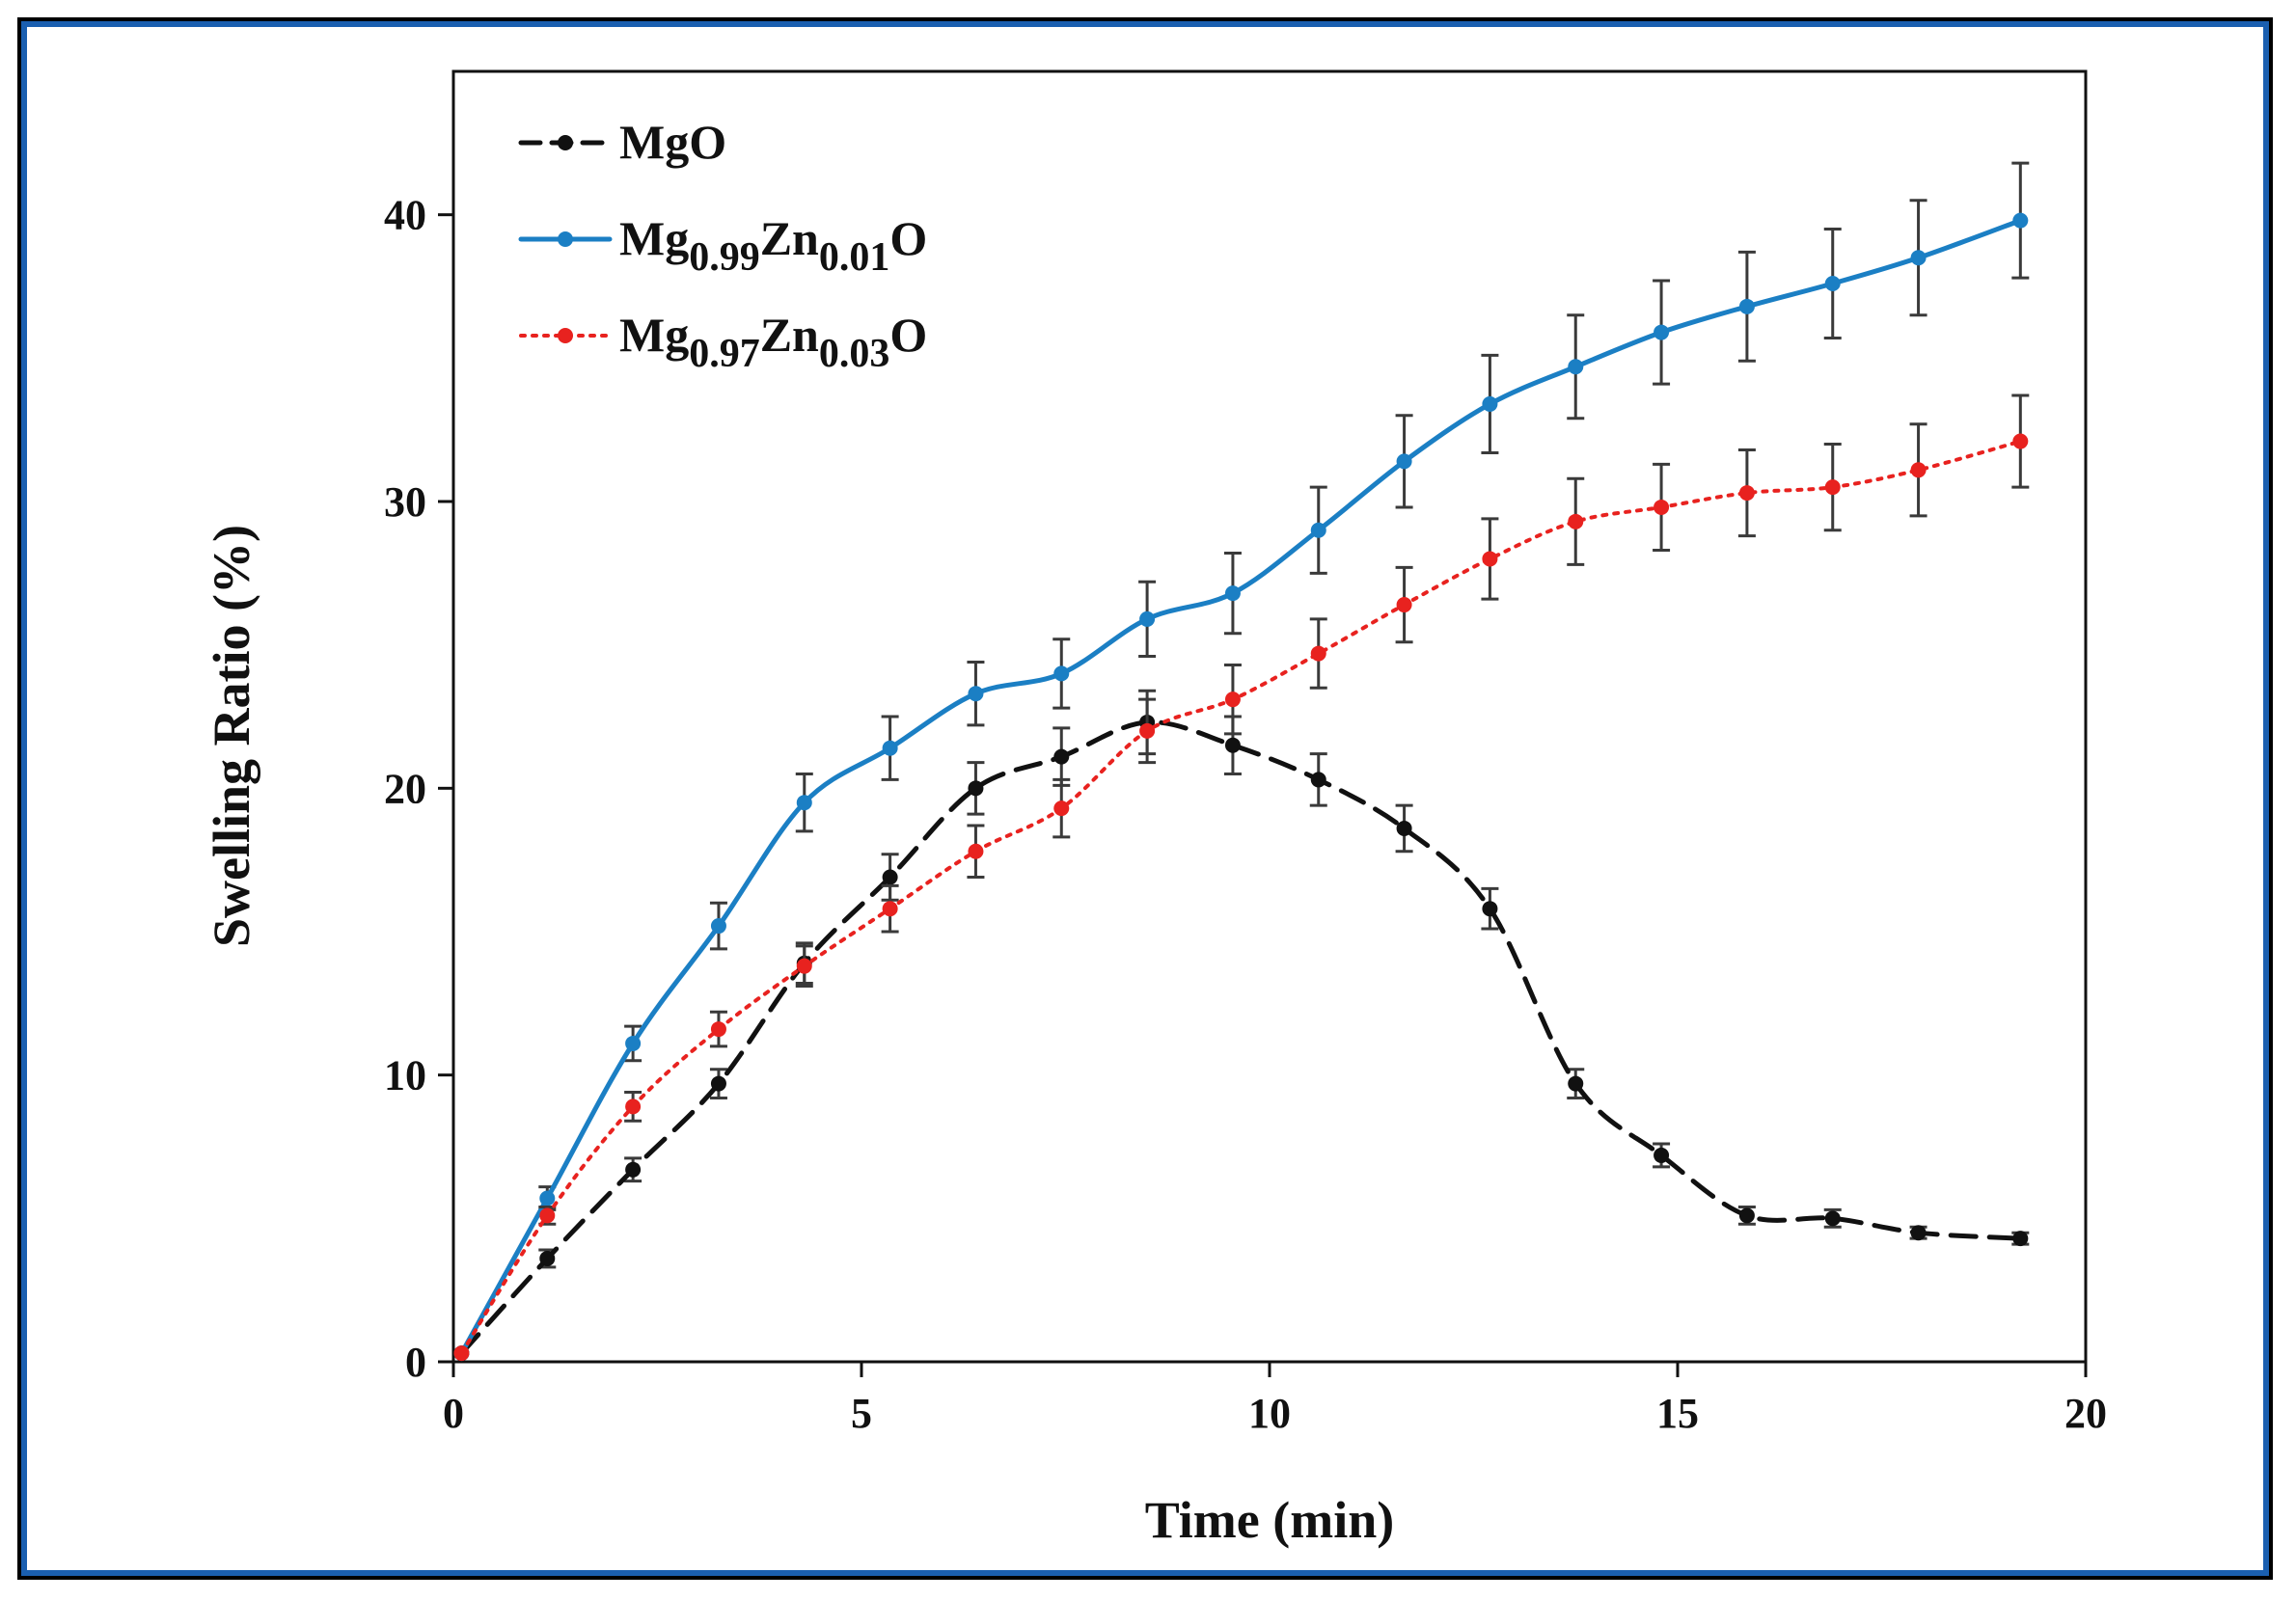 The width and height of the screenshot is (2296, 1600). Describe the element at coordinates (1269, 1413) in the screenshot. I see `x-tick-label: 10` at that location.